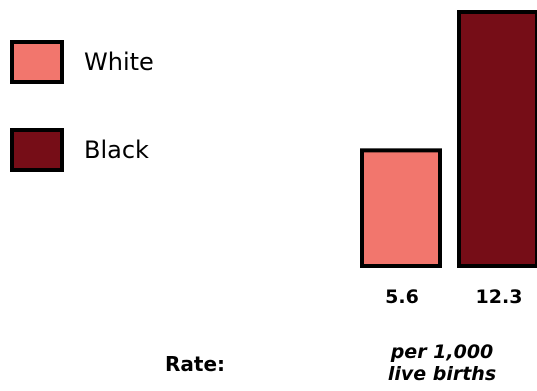 This screenshot has height=391, width=537. What do you see at coordinates (37, 150) in the screenshot?
I see `legend-swatch-black` at bounding box center [37, 150].